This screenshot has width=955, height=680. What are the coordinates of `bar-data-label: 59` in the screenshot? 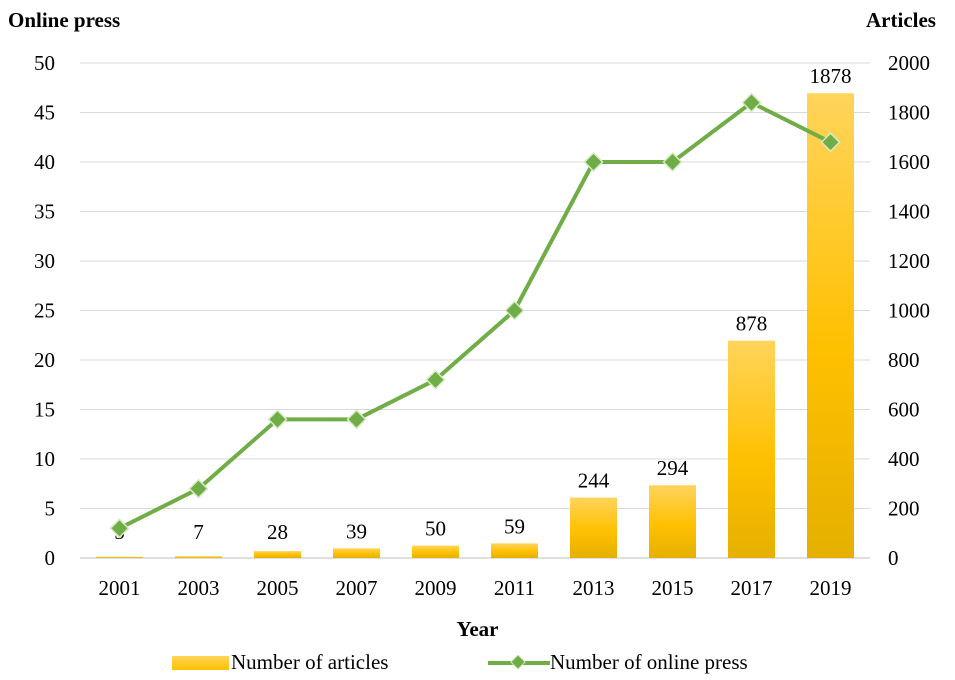 It's located at (514, 526).